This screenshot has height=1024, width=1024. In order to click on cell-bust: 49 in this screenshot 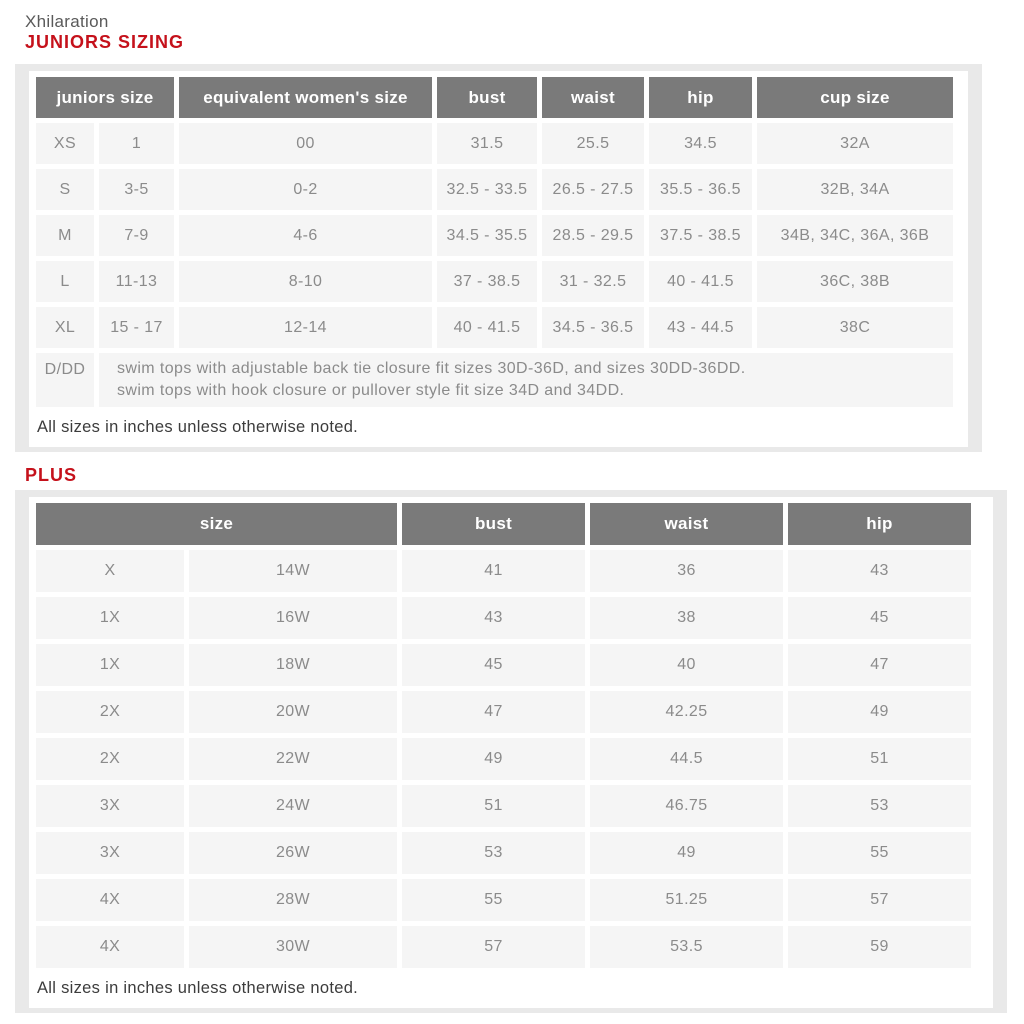, I will do `click(493, 759)`.